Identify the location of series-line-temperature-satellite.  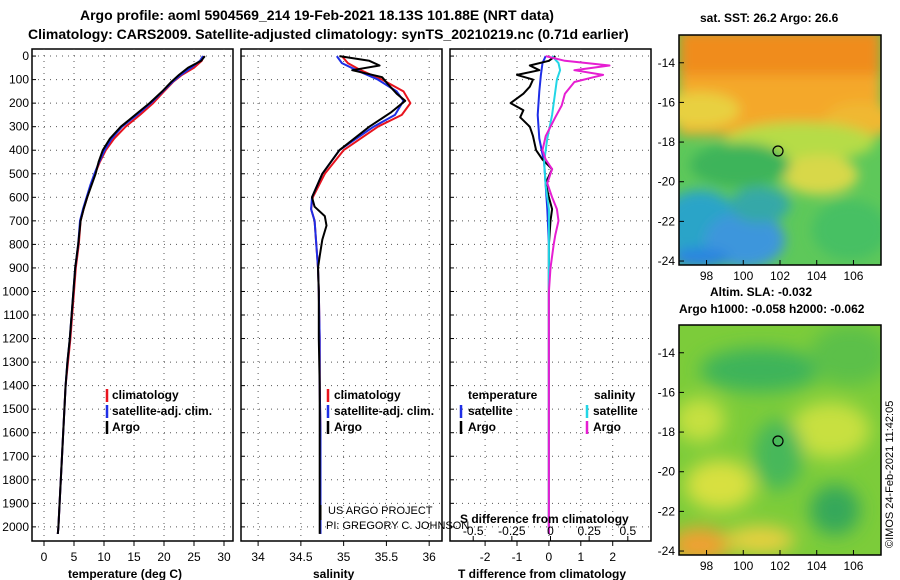
(543, 294).